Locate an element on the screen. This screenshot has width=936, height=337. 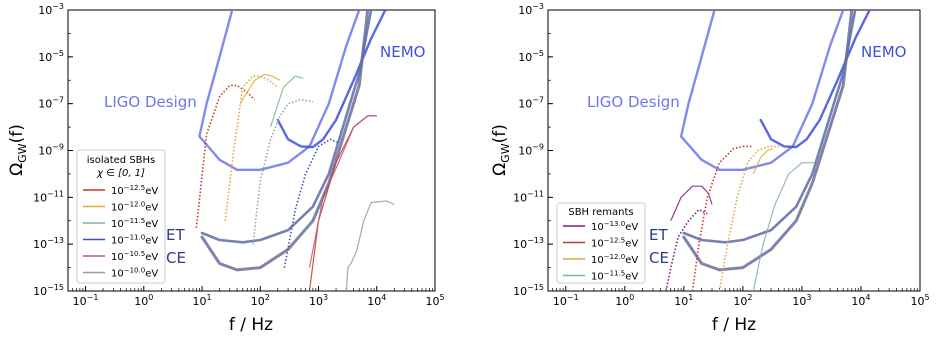
series-line-2-dotted is located at coordinates (283, 171).